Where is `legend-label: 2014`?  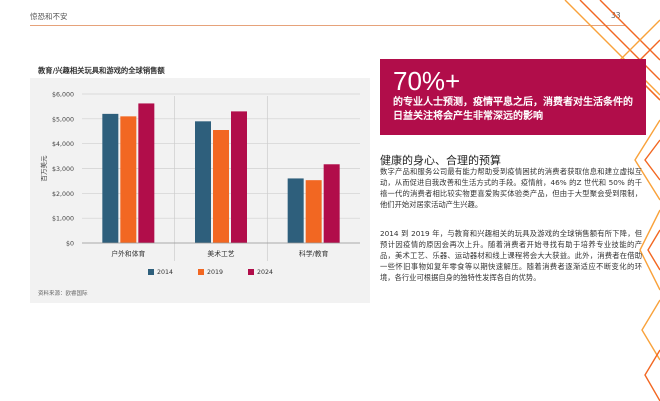
legend-label: 2014 is located at coordinates (165, 272).